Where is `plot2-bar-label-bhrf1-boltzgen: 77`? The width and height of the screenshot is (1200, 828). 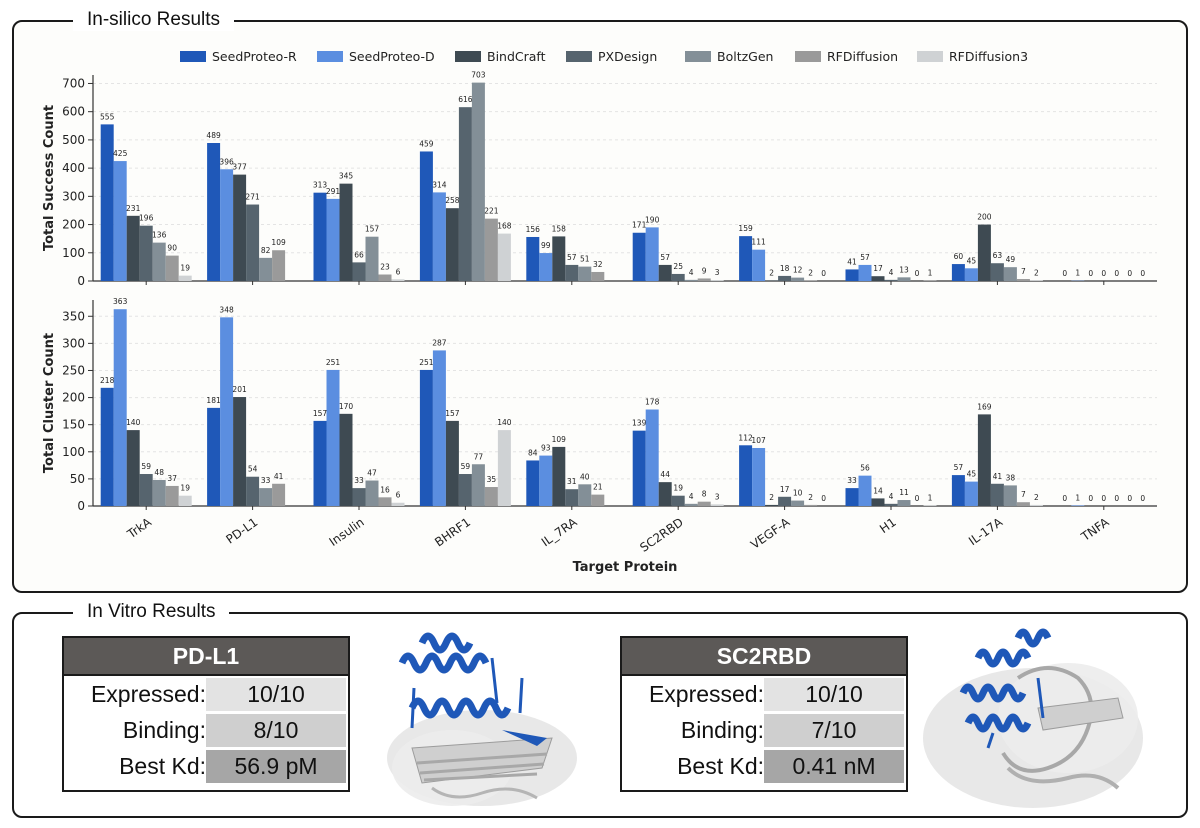 plot2-bar-label-bhrf1-boltzgen: 77 is located at coordinates (479, 456).